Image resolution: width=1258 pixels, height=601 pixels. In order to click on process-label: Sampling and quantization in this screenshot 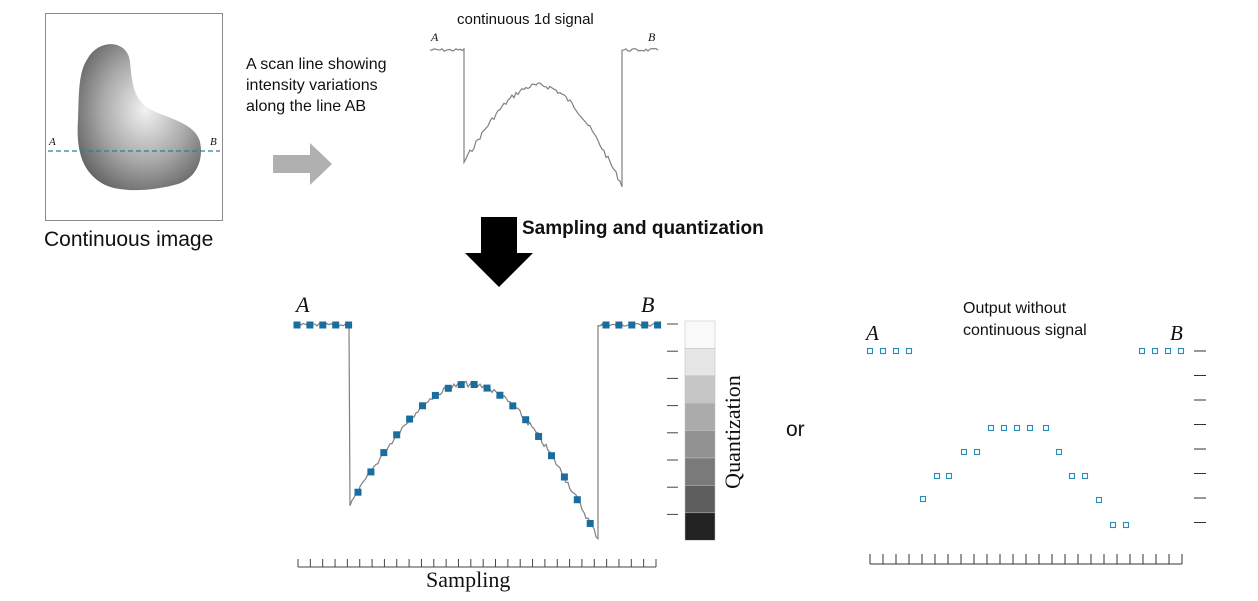, I will do `click(643, 228)`.